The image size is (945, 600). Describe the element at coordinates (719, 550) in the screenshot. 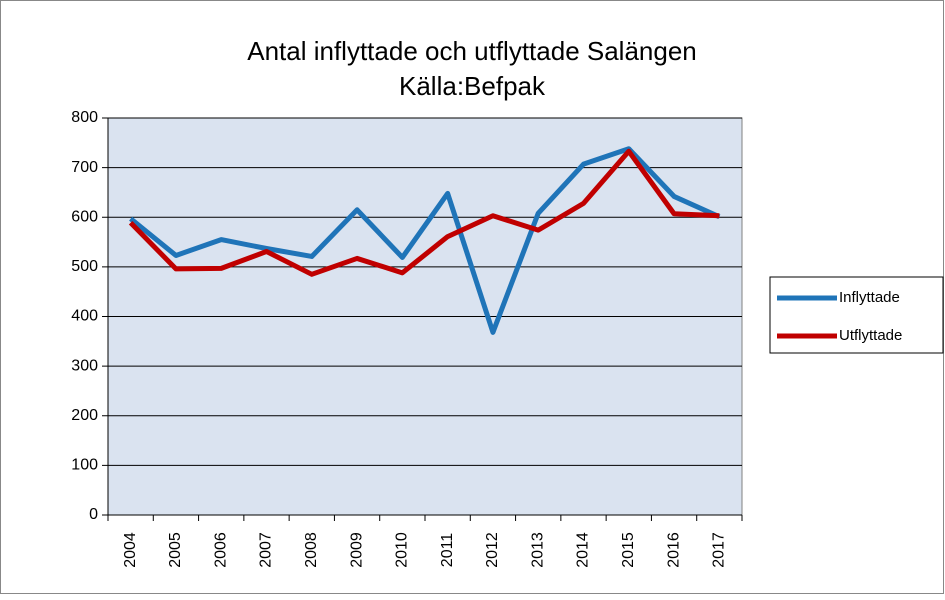

I see `x-tick-label: 2017` at that location.